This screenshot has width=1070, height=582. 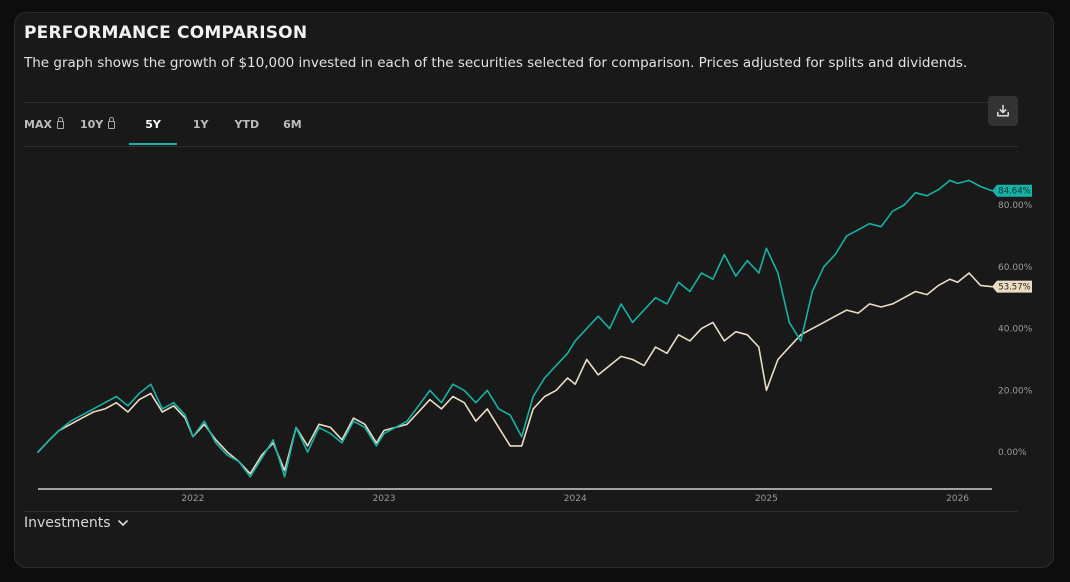 I want to click on download-button, so click(x=1003, y=111).